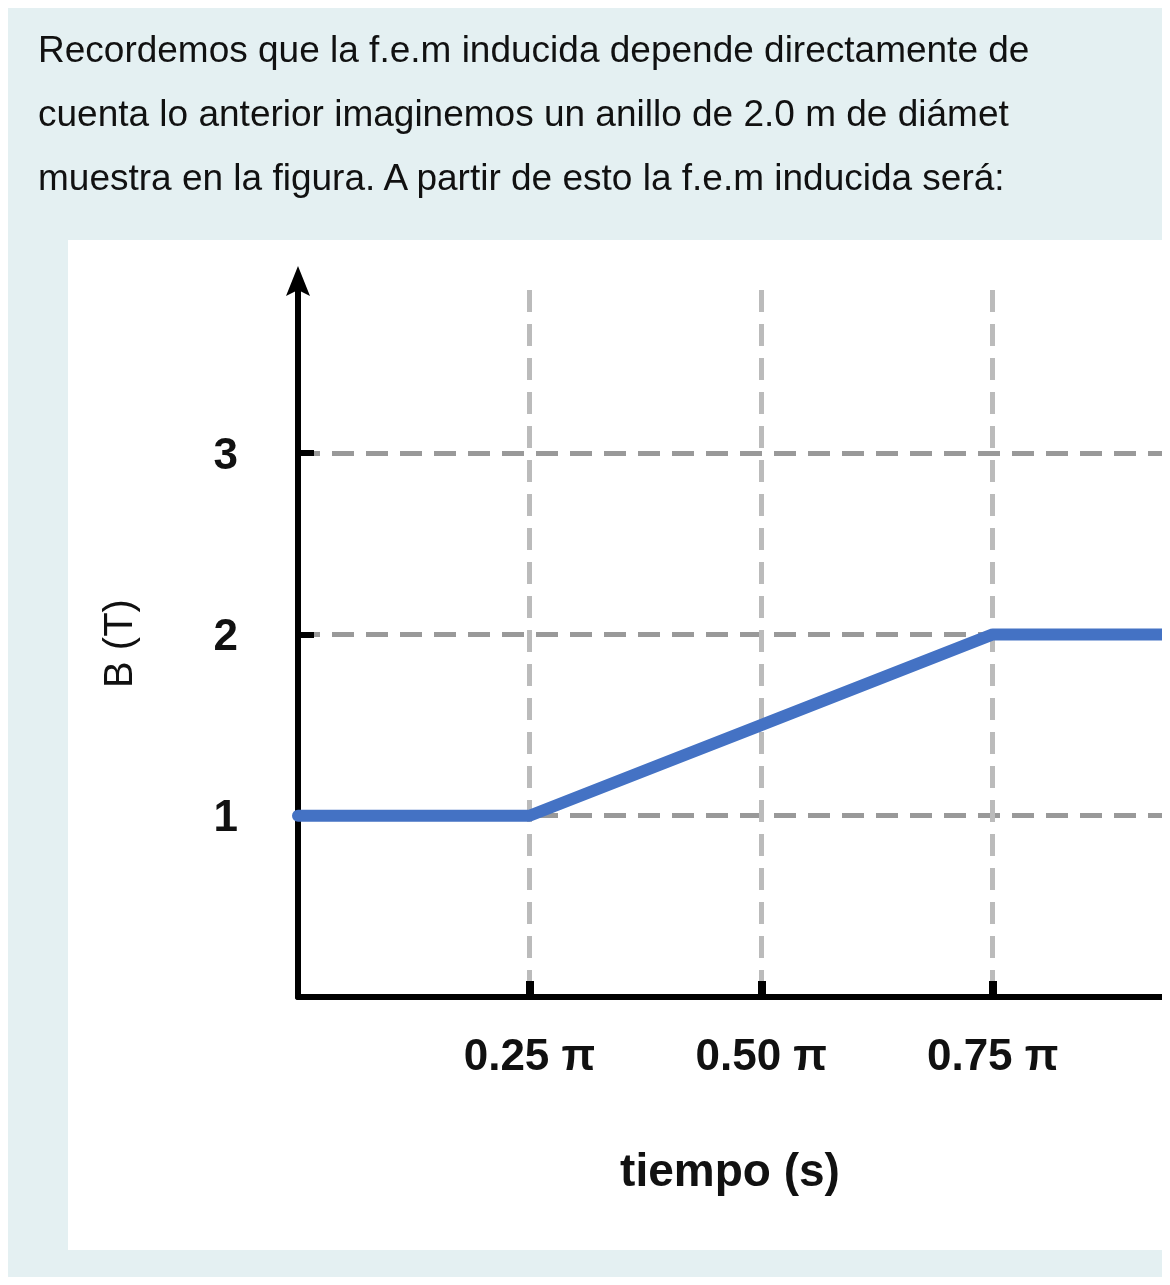  Describe the element at coordinates (522, 178) in the screenshot. I see `text: muestra en la figura. A partir de esto la f.e.m inducida será:` at that location.